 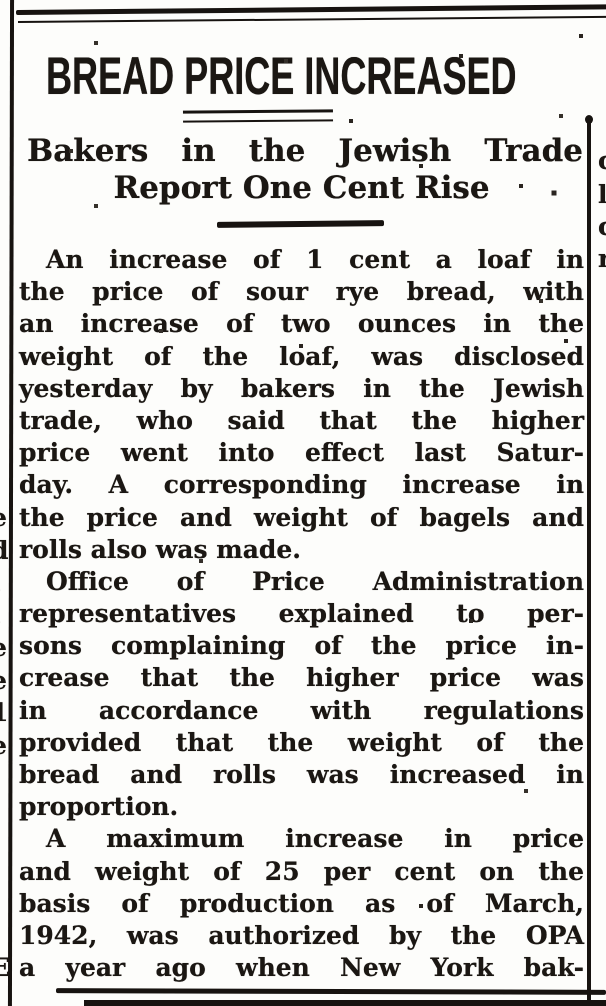 I want to click on article-line: crease that the higher price was, so click(x=301, y=678).